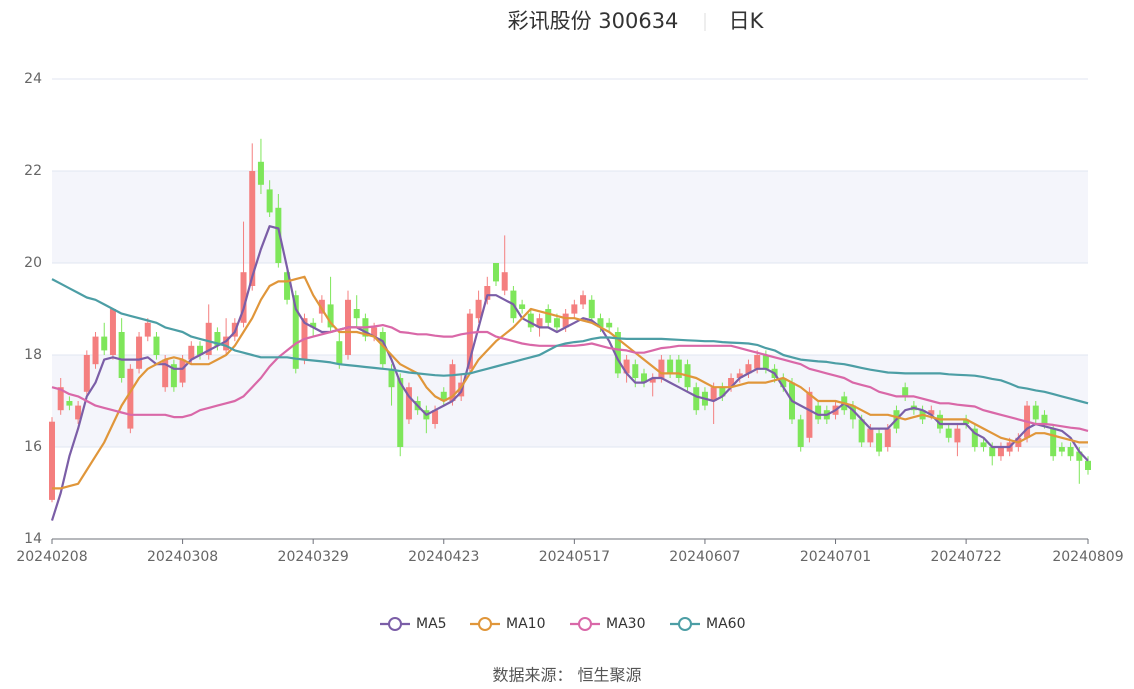 The image size is (1134, 689). I want to click on legend-item: MA10, so click(507, 624).